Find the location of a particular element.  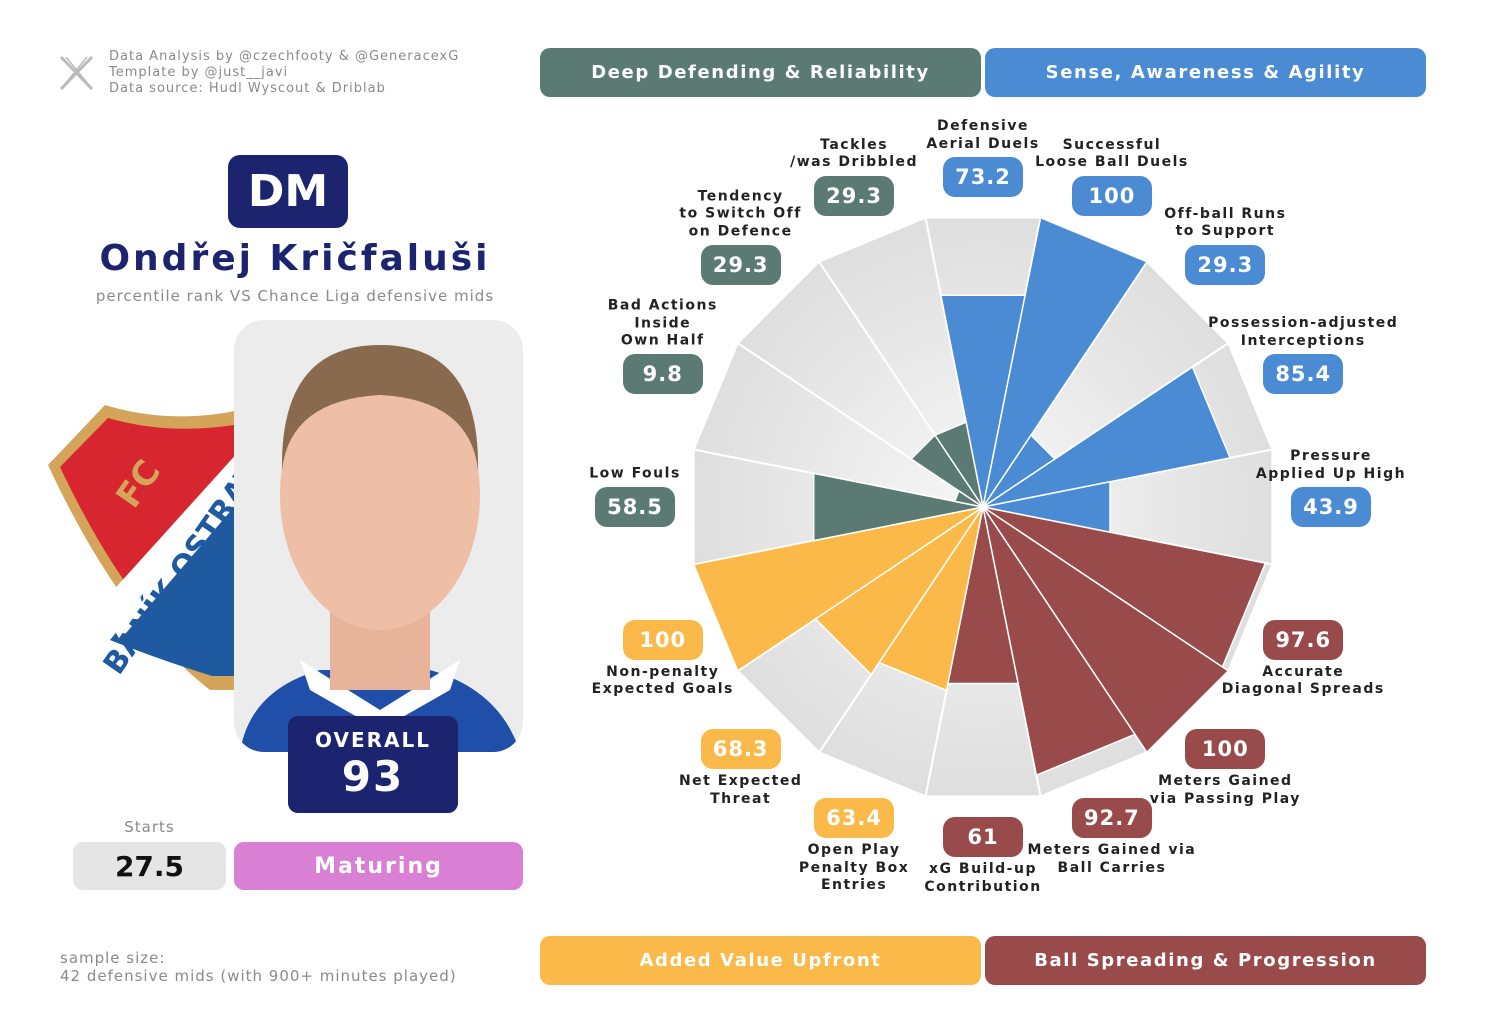

value-badge: 58.5 is located at coordinates (635, 507).